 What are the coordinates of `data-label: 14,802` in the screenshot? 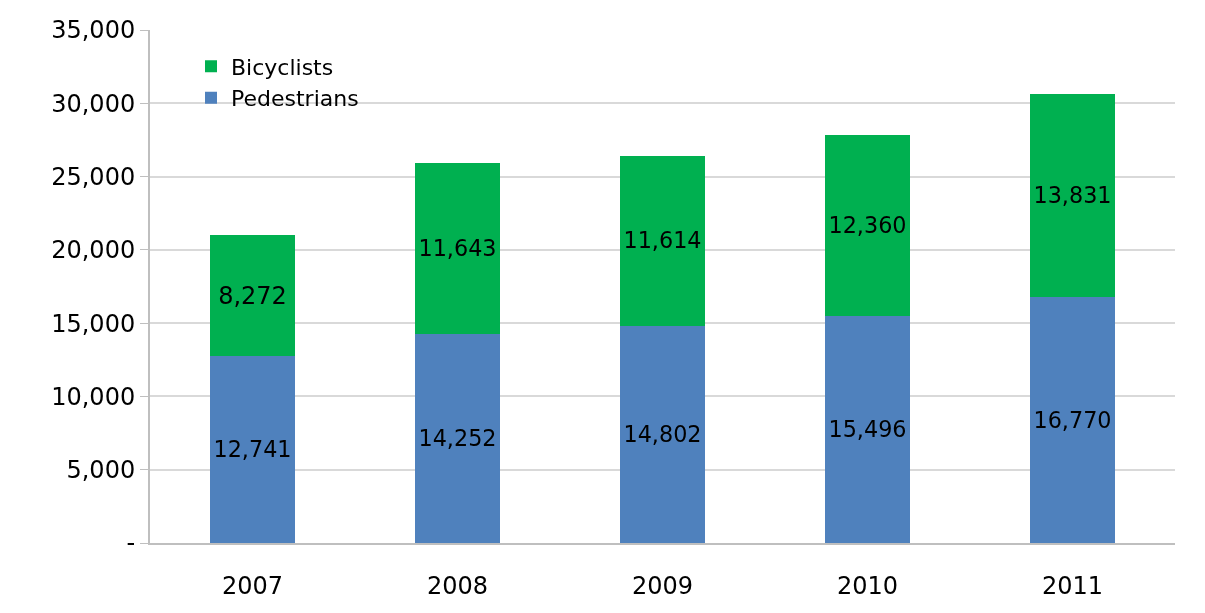 It's located at (662, 433).